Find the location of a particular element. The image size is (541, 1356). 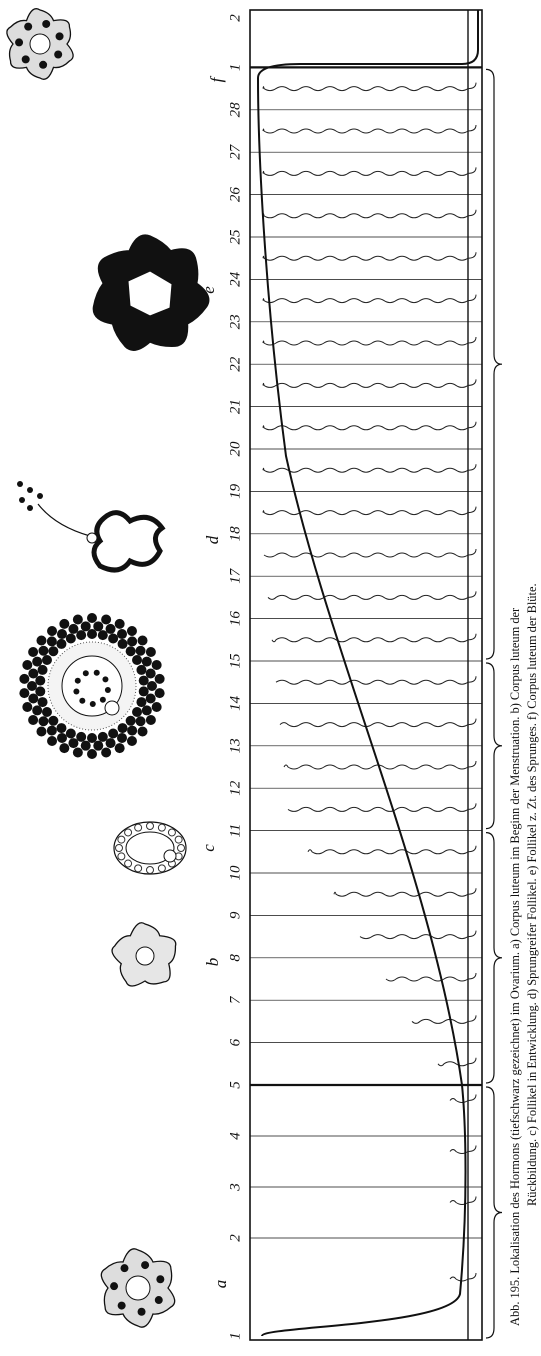

day-label: 19 is located at coordinates (235, 491).